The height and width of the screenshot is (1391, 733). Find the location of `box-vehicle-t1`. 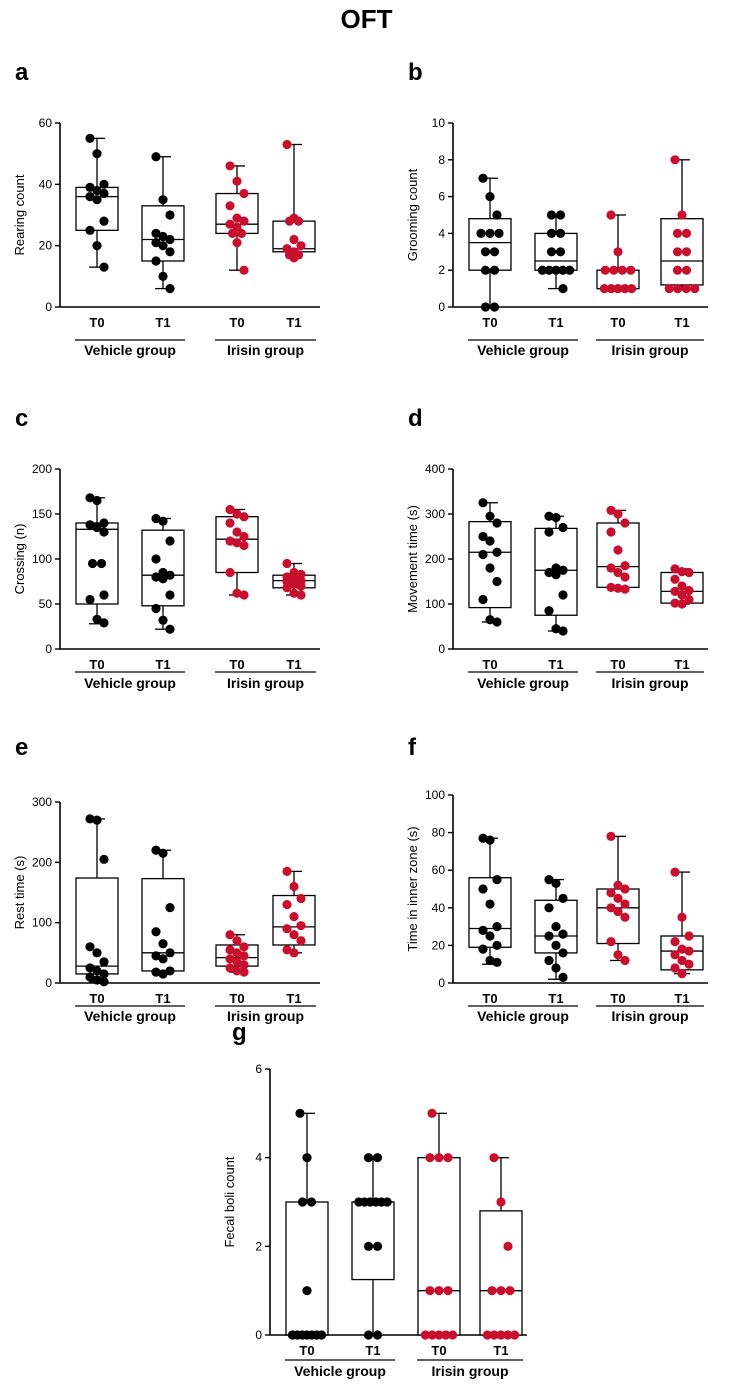

box-vehicle-t1 is located at coordinates (373, 1246).